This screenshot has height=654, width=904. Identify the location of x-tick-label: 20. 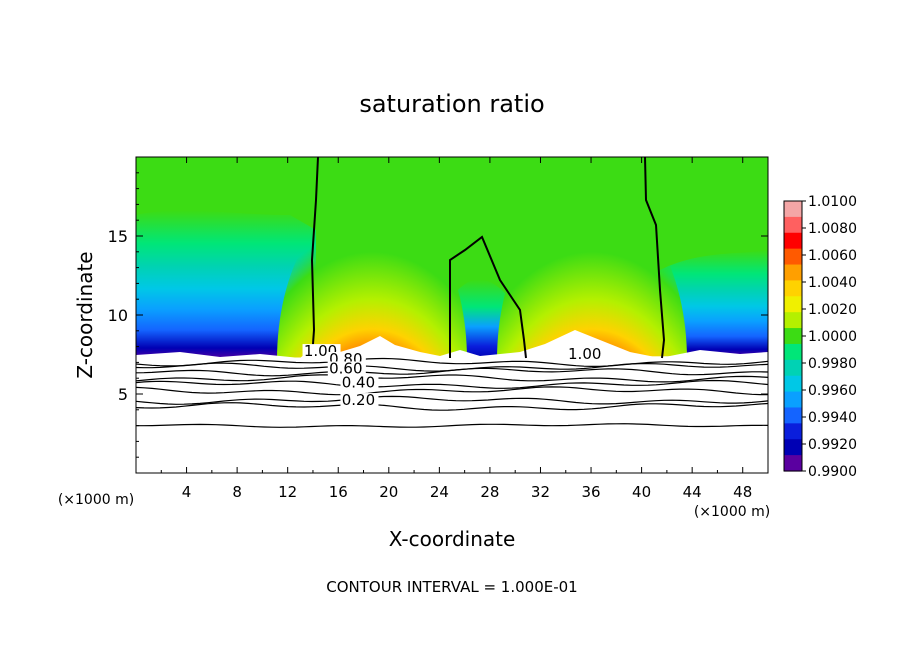
(388, 492).